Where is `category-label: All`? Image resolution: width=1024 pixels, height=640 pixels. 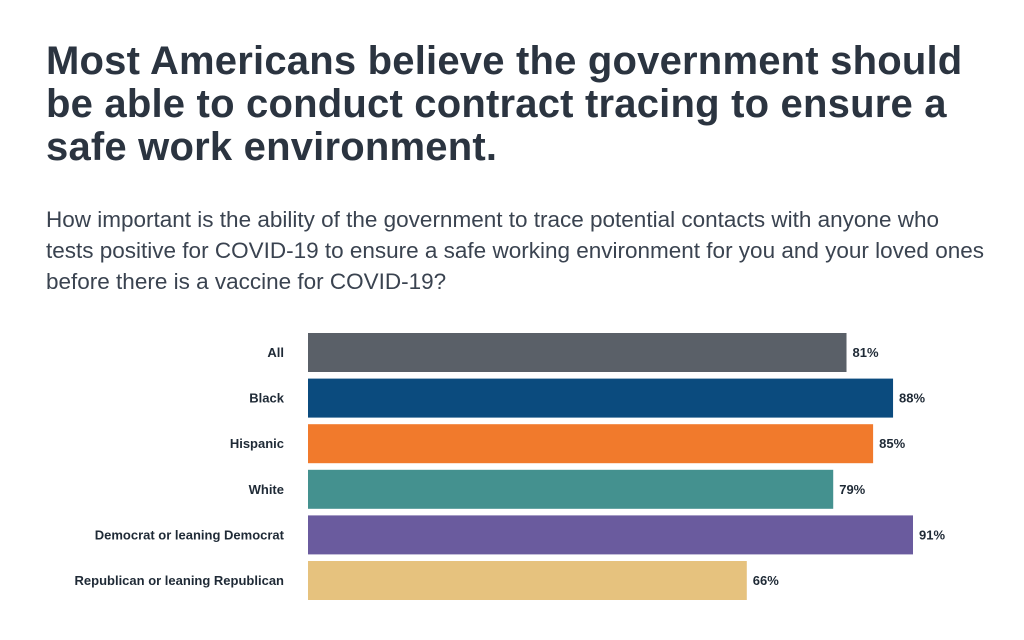
category-label: All is located at coordinates (275, 352).